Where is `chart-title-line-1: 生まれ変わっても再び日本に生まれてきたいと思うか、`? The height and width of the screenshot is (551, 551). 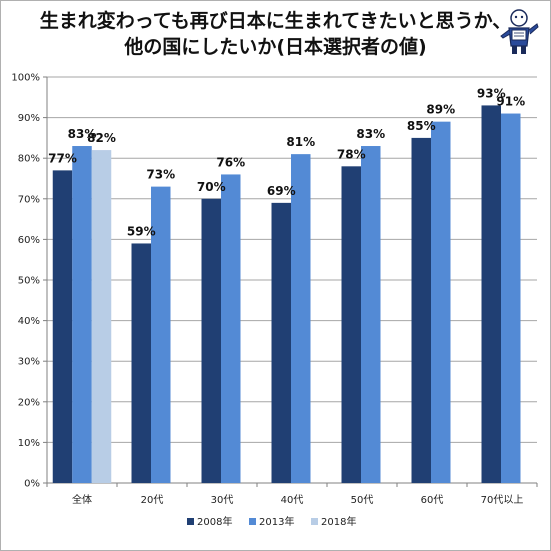 chart-title-line-1: 生まれ変わっても再び日本に生まれてきたいと思うか、 is located at coordinates (275, 21).